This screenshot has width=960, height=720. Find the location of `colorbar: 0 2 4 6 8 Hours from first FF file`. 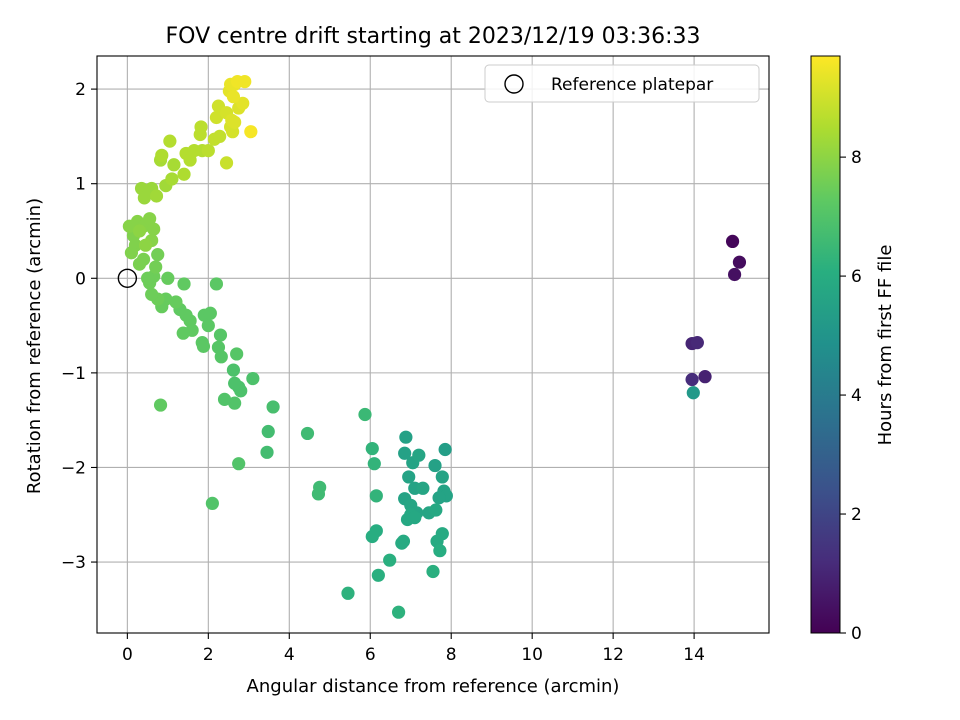

colorbar: 0 2 4 6 8 Hours from first FF file is located at coordinates (853, 349).